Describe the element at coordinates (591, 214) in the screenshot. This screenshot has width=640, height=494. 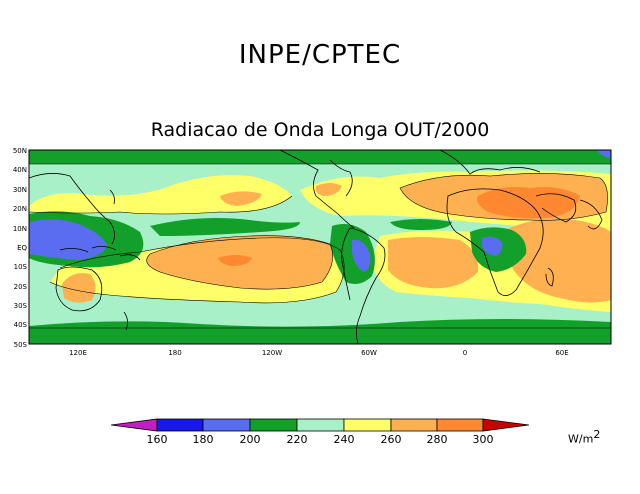
I see `coast-india` at that location.